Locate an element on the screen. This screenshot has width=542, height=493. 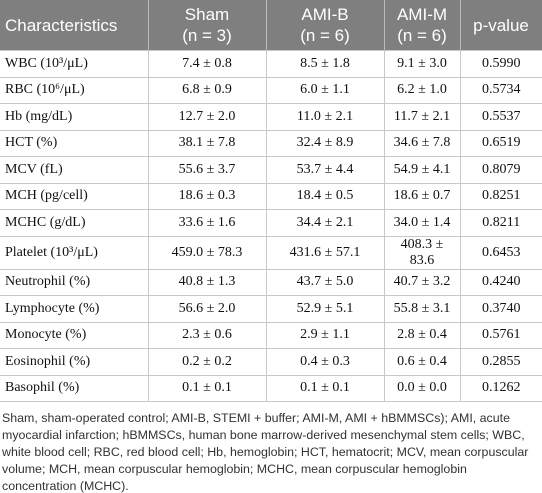
table-cell: 38.1 ± 7.8 is located at coordinates (207, 143).